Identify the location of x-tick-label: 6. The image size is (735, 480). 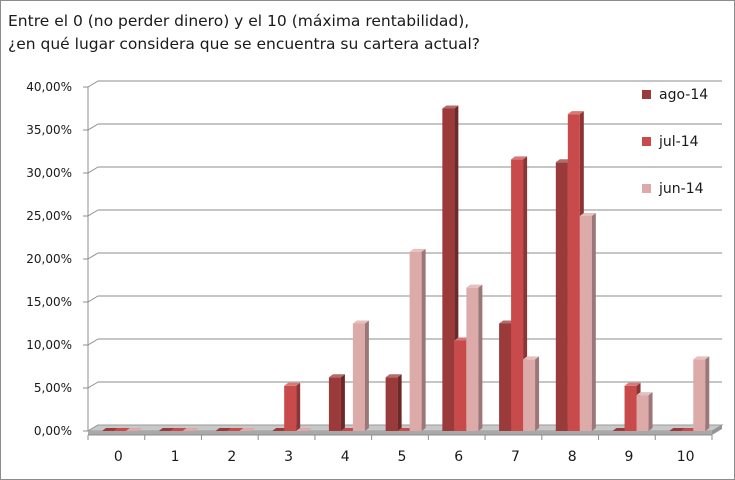
(458, 457).